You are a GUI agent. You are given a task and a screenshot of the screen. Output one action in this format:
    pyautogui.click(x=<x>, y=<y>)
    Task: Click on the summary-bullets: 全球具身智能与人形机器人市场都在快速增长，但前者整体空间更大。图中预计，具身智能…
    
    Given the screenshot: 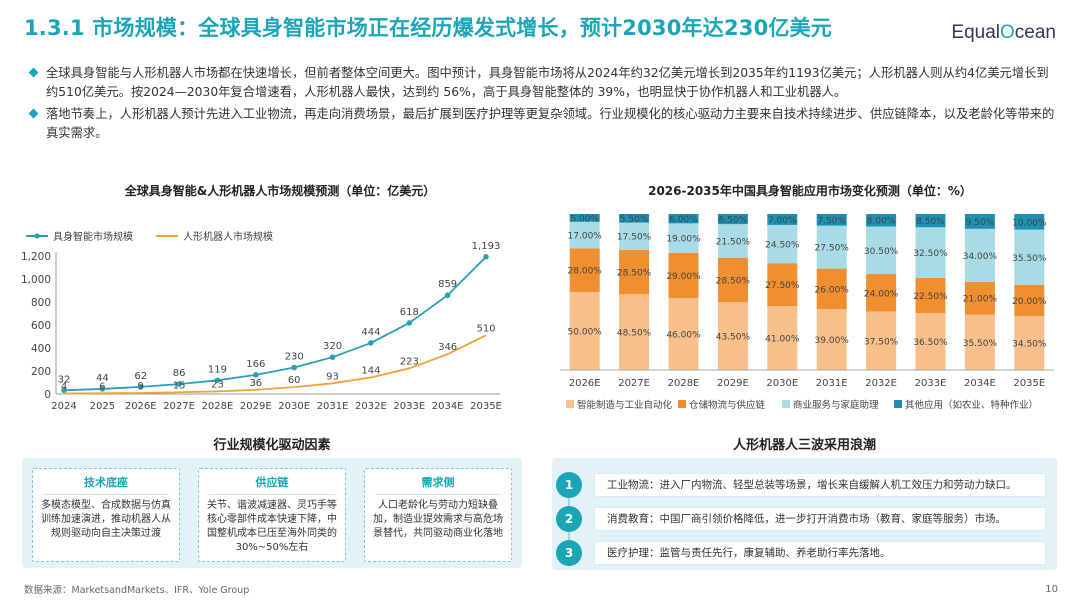 What is the action you would take?
    pyautogui.click(x=542, y=105)
    